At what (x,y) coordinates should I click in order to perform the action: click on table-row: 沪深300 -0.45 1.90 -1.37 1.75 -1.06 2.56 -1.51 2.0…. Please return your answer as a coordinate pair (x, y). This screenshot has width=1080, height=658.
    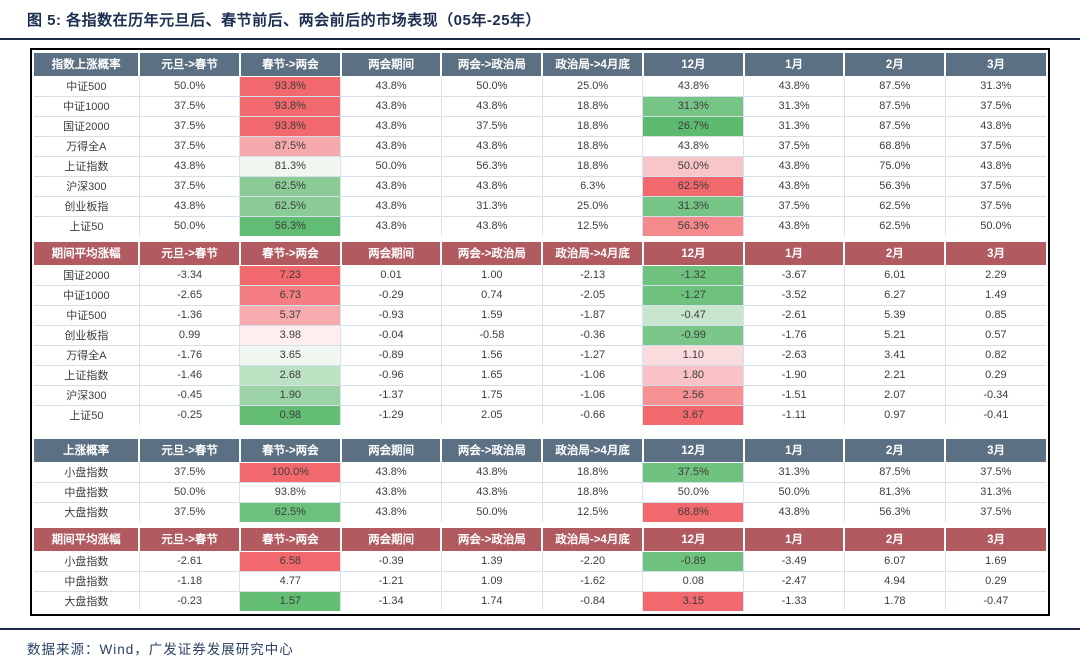
    Looking at the image, I should click on (540, 395).